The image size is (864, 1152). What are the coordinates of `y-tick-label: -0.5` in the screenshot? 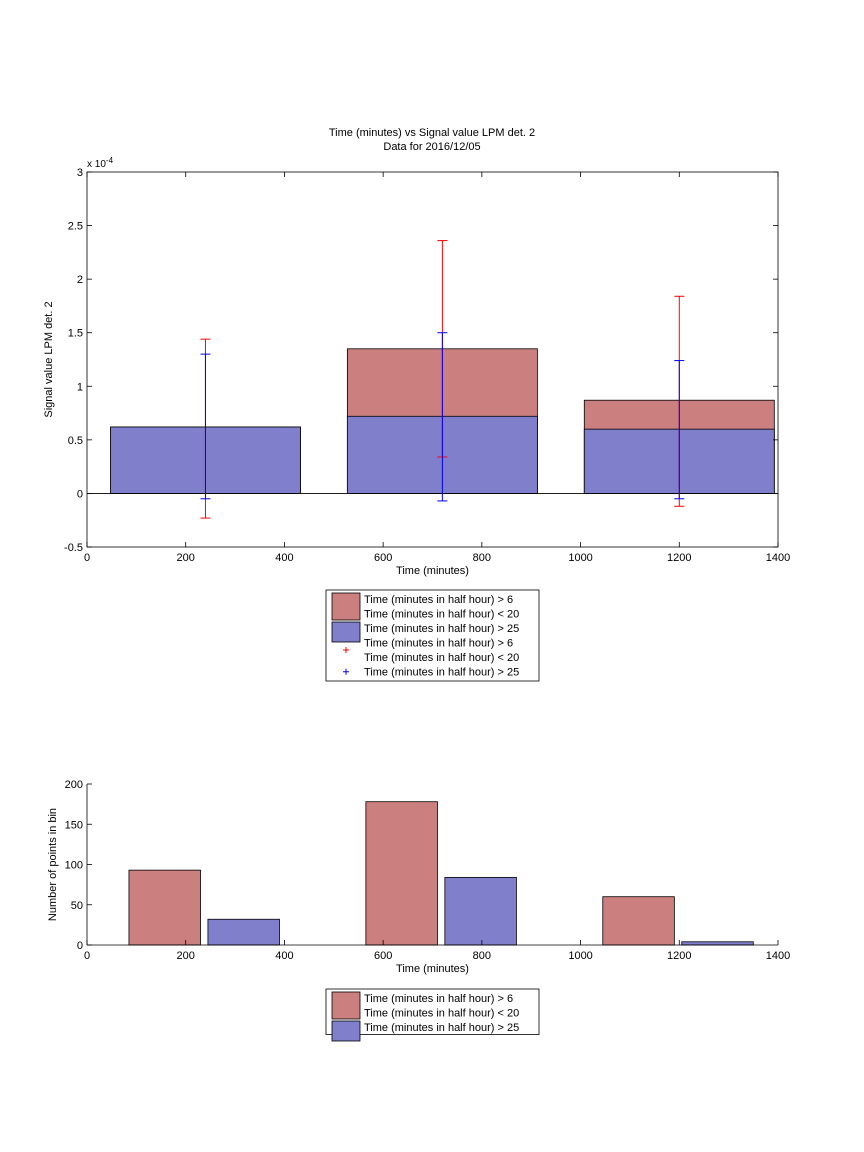 It's located at (73, 548).